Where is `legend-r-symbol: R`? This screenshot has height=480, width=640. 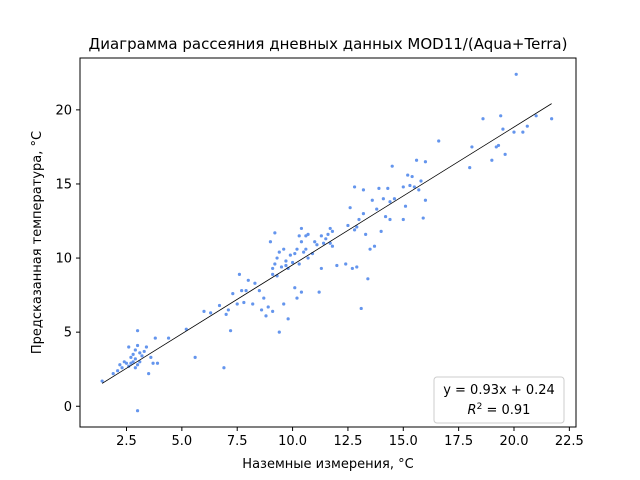
legend-r-symbol: R is located at coordinates (472, 410).